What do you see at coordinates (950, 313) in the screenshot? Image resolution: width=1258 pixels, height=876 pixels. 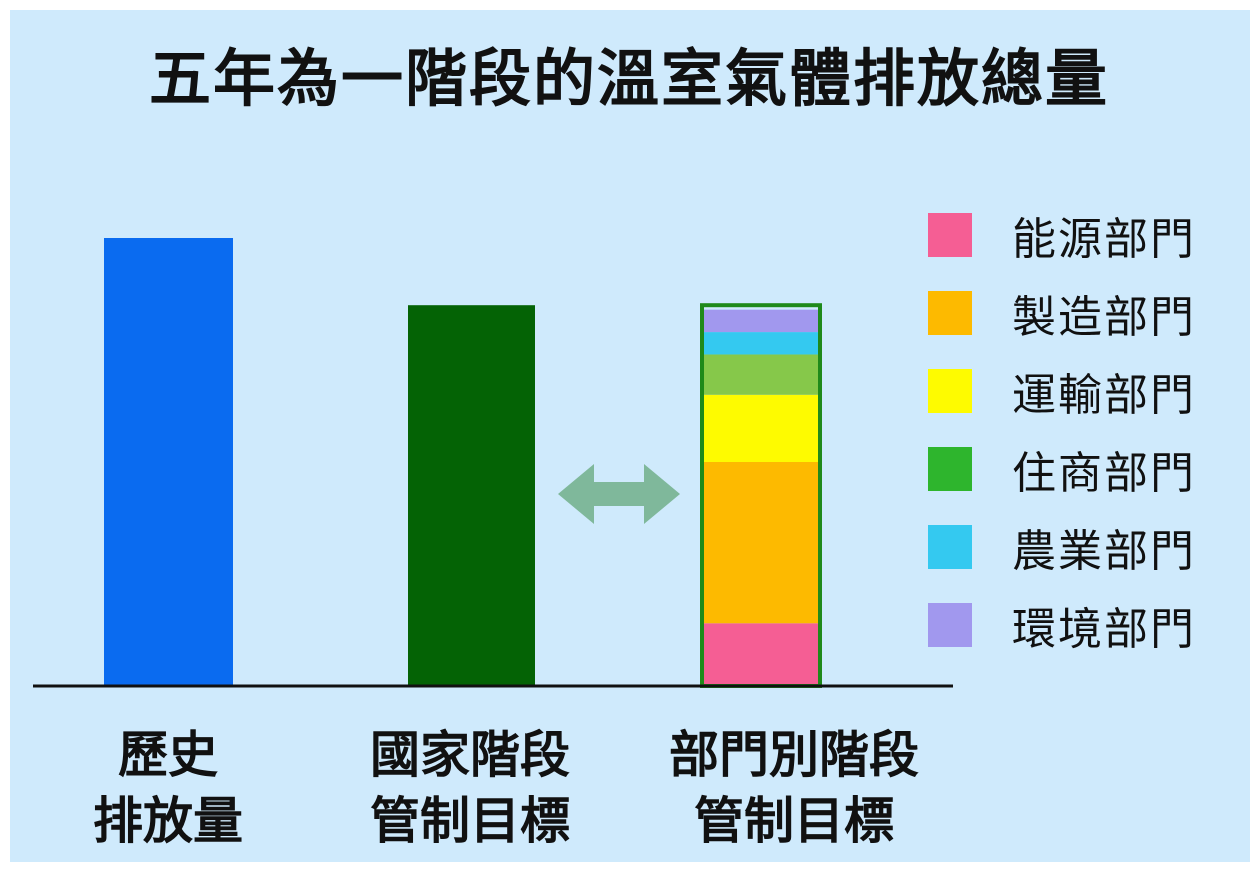 I see `legend-swatch-manufacturing` at bounding box center [950, 313].